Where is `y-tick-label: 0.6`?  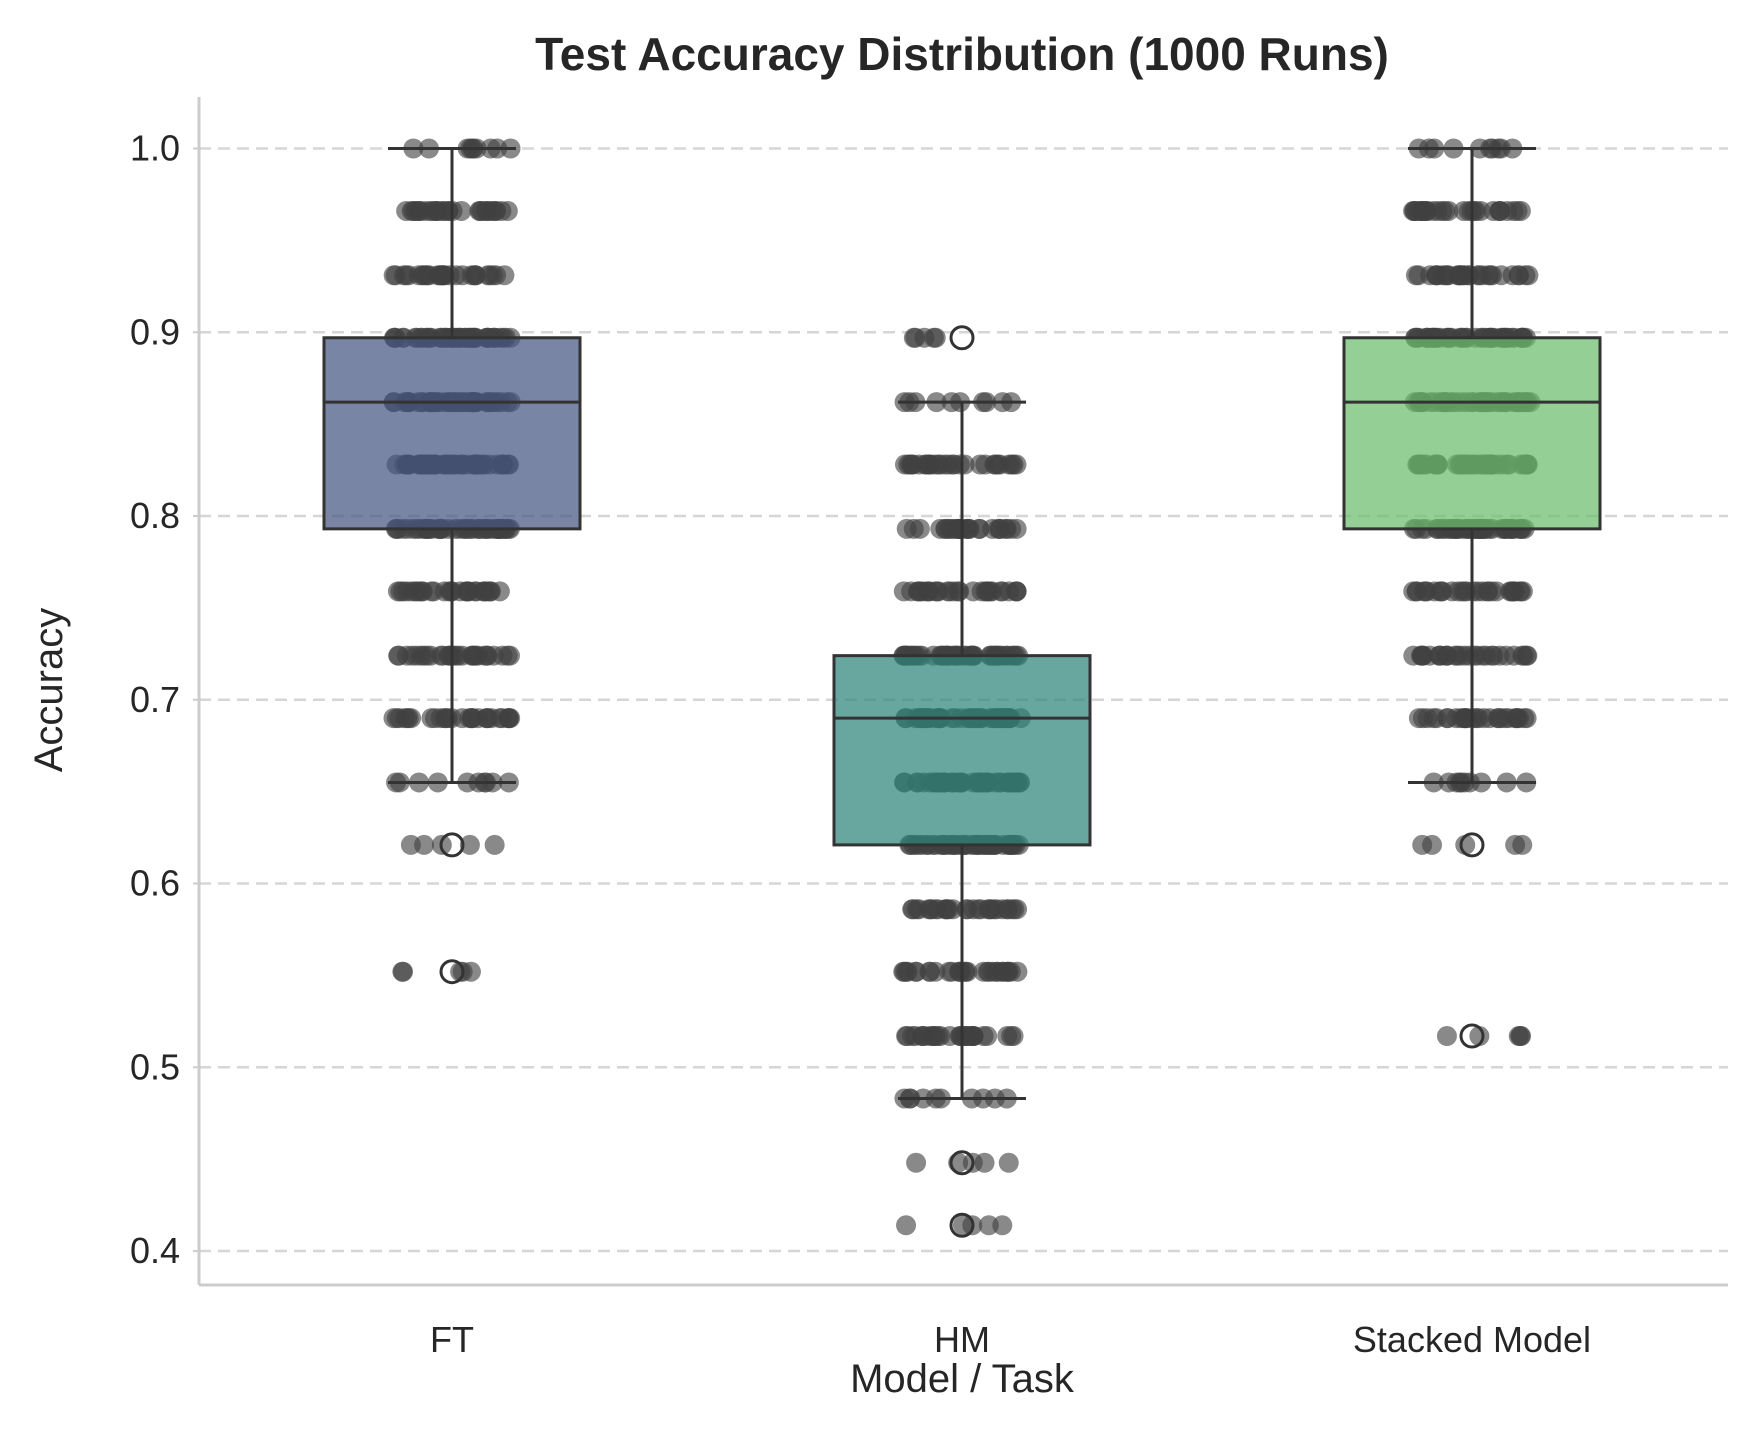 y-tick-label: 0.6 is located at coordinates (155, 883).